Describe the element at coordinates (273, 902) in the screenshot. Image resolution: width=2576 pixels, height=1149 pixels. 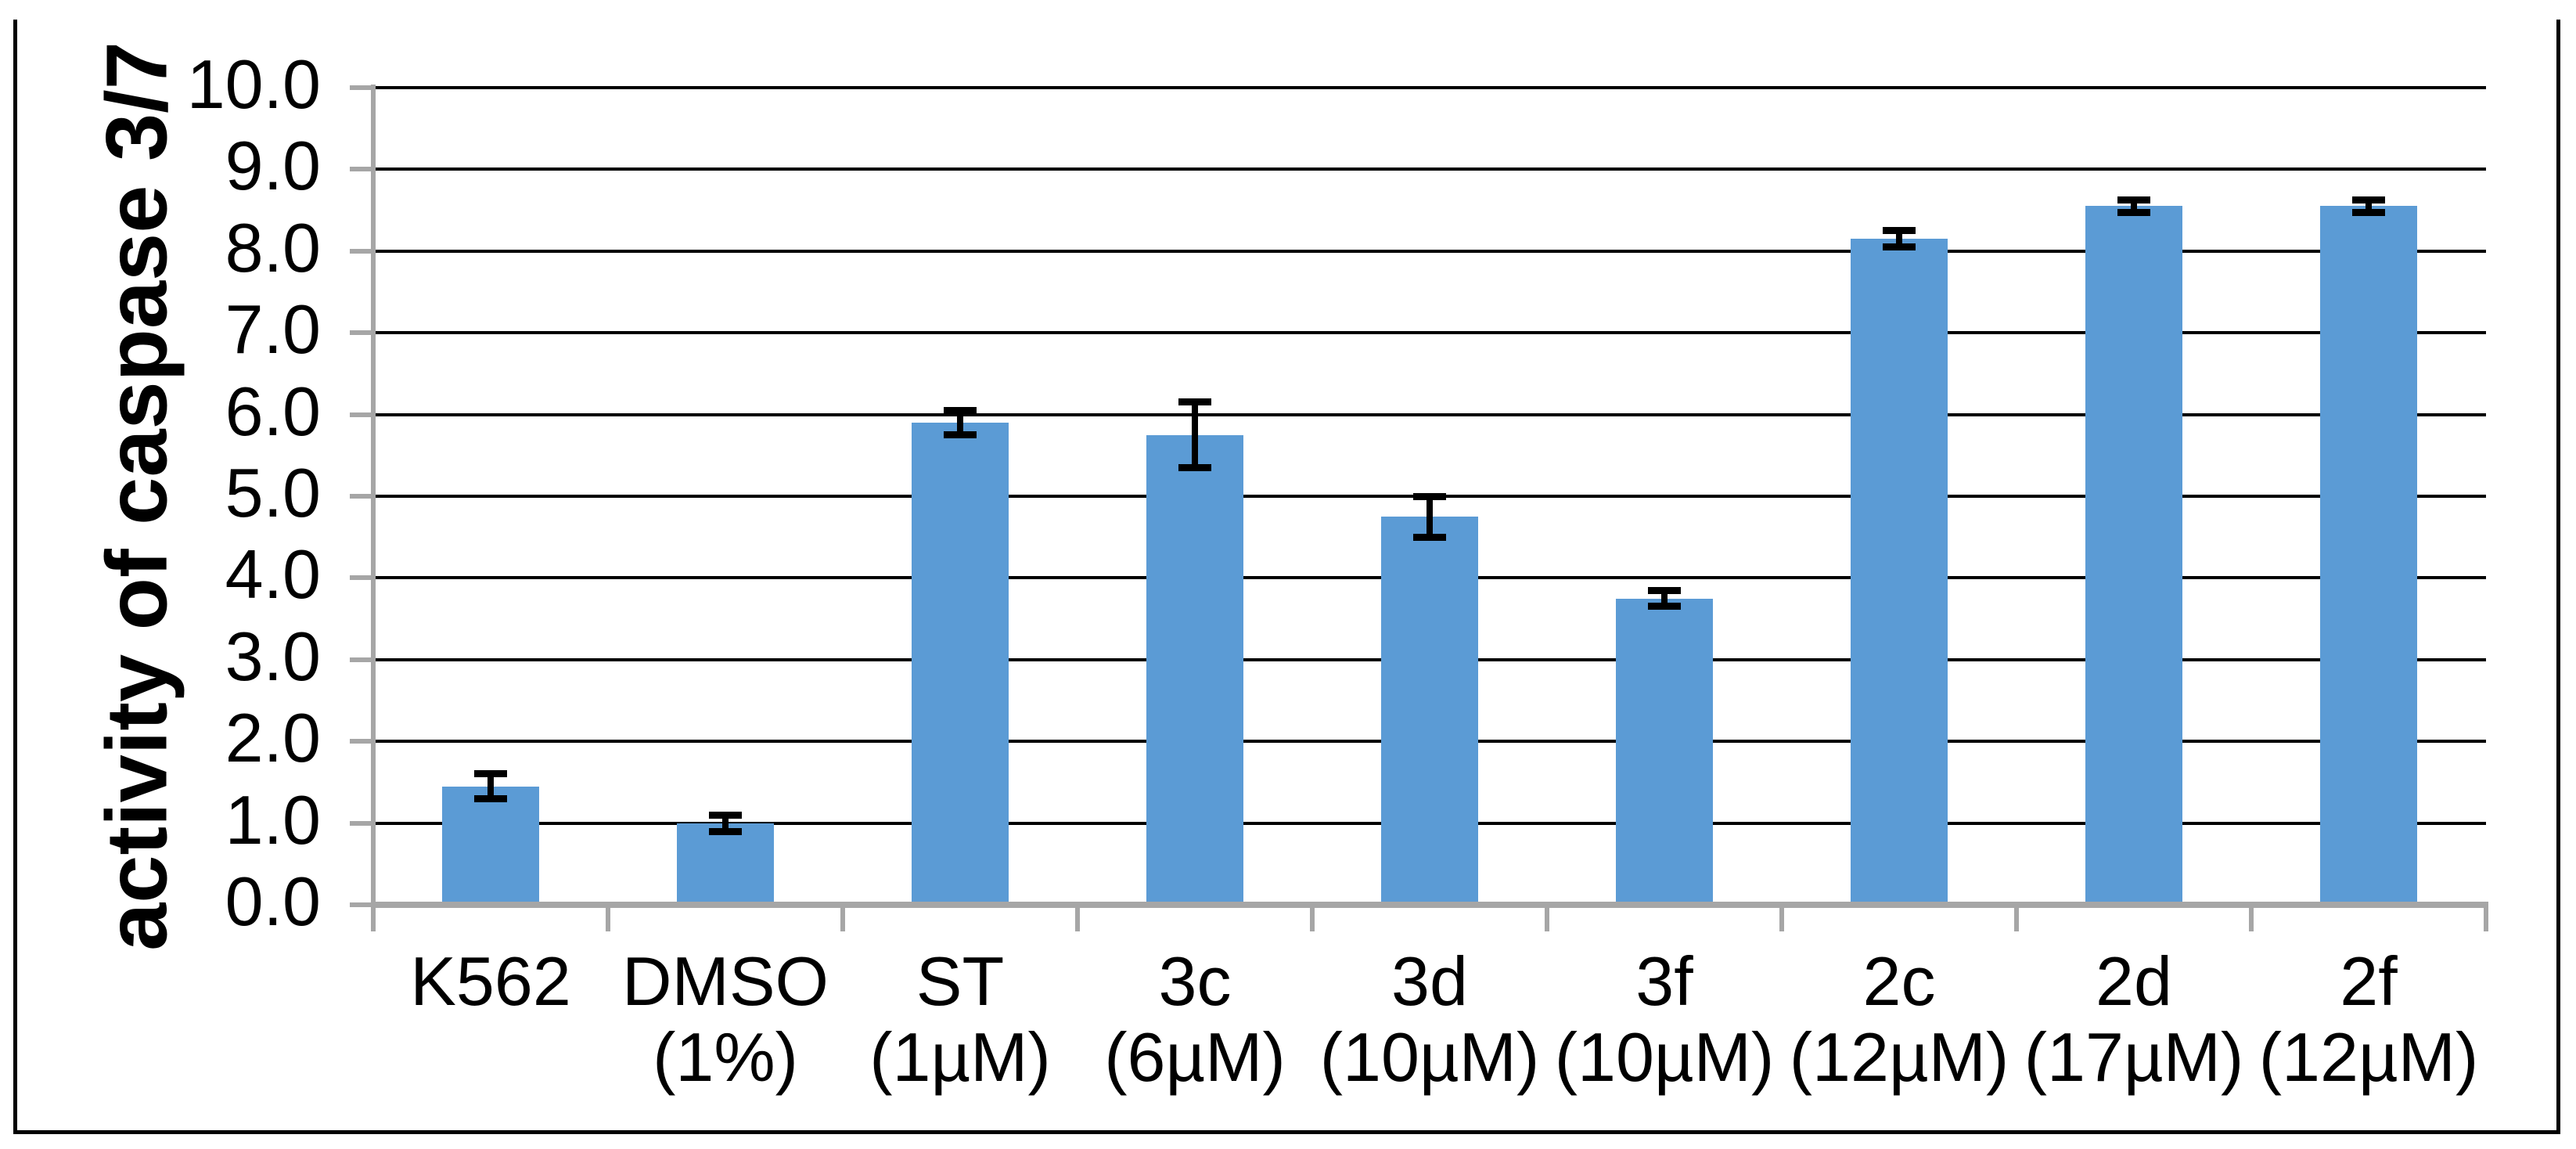
I see `y-tick-label-0.0: 0.0` at that location.